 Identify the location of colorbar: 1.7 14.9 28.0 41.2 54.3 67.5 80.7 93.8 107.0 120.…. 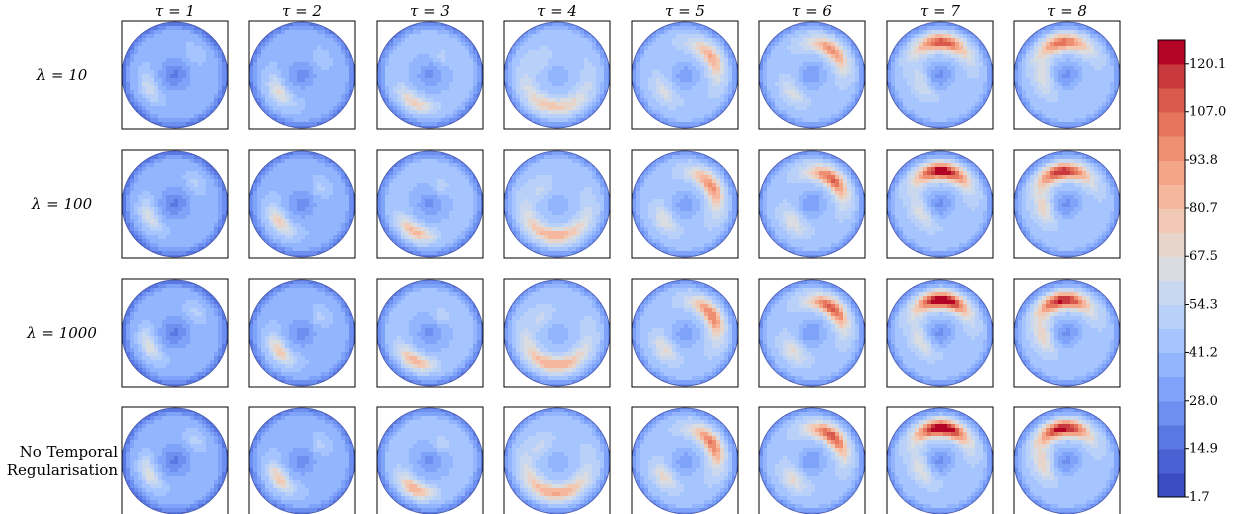
(1191, 272).